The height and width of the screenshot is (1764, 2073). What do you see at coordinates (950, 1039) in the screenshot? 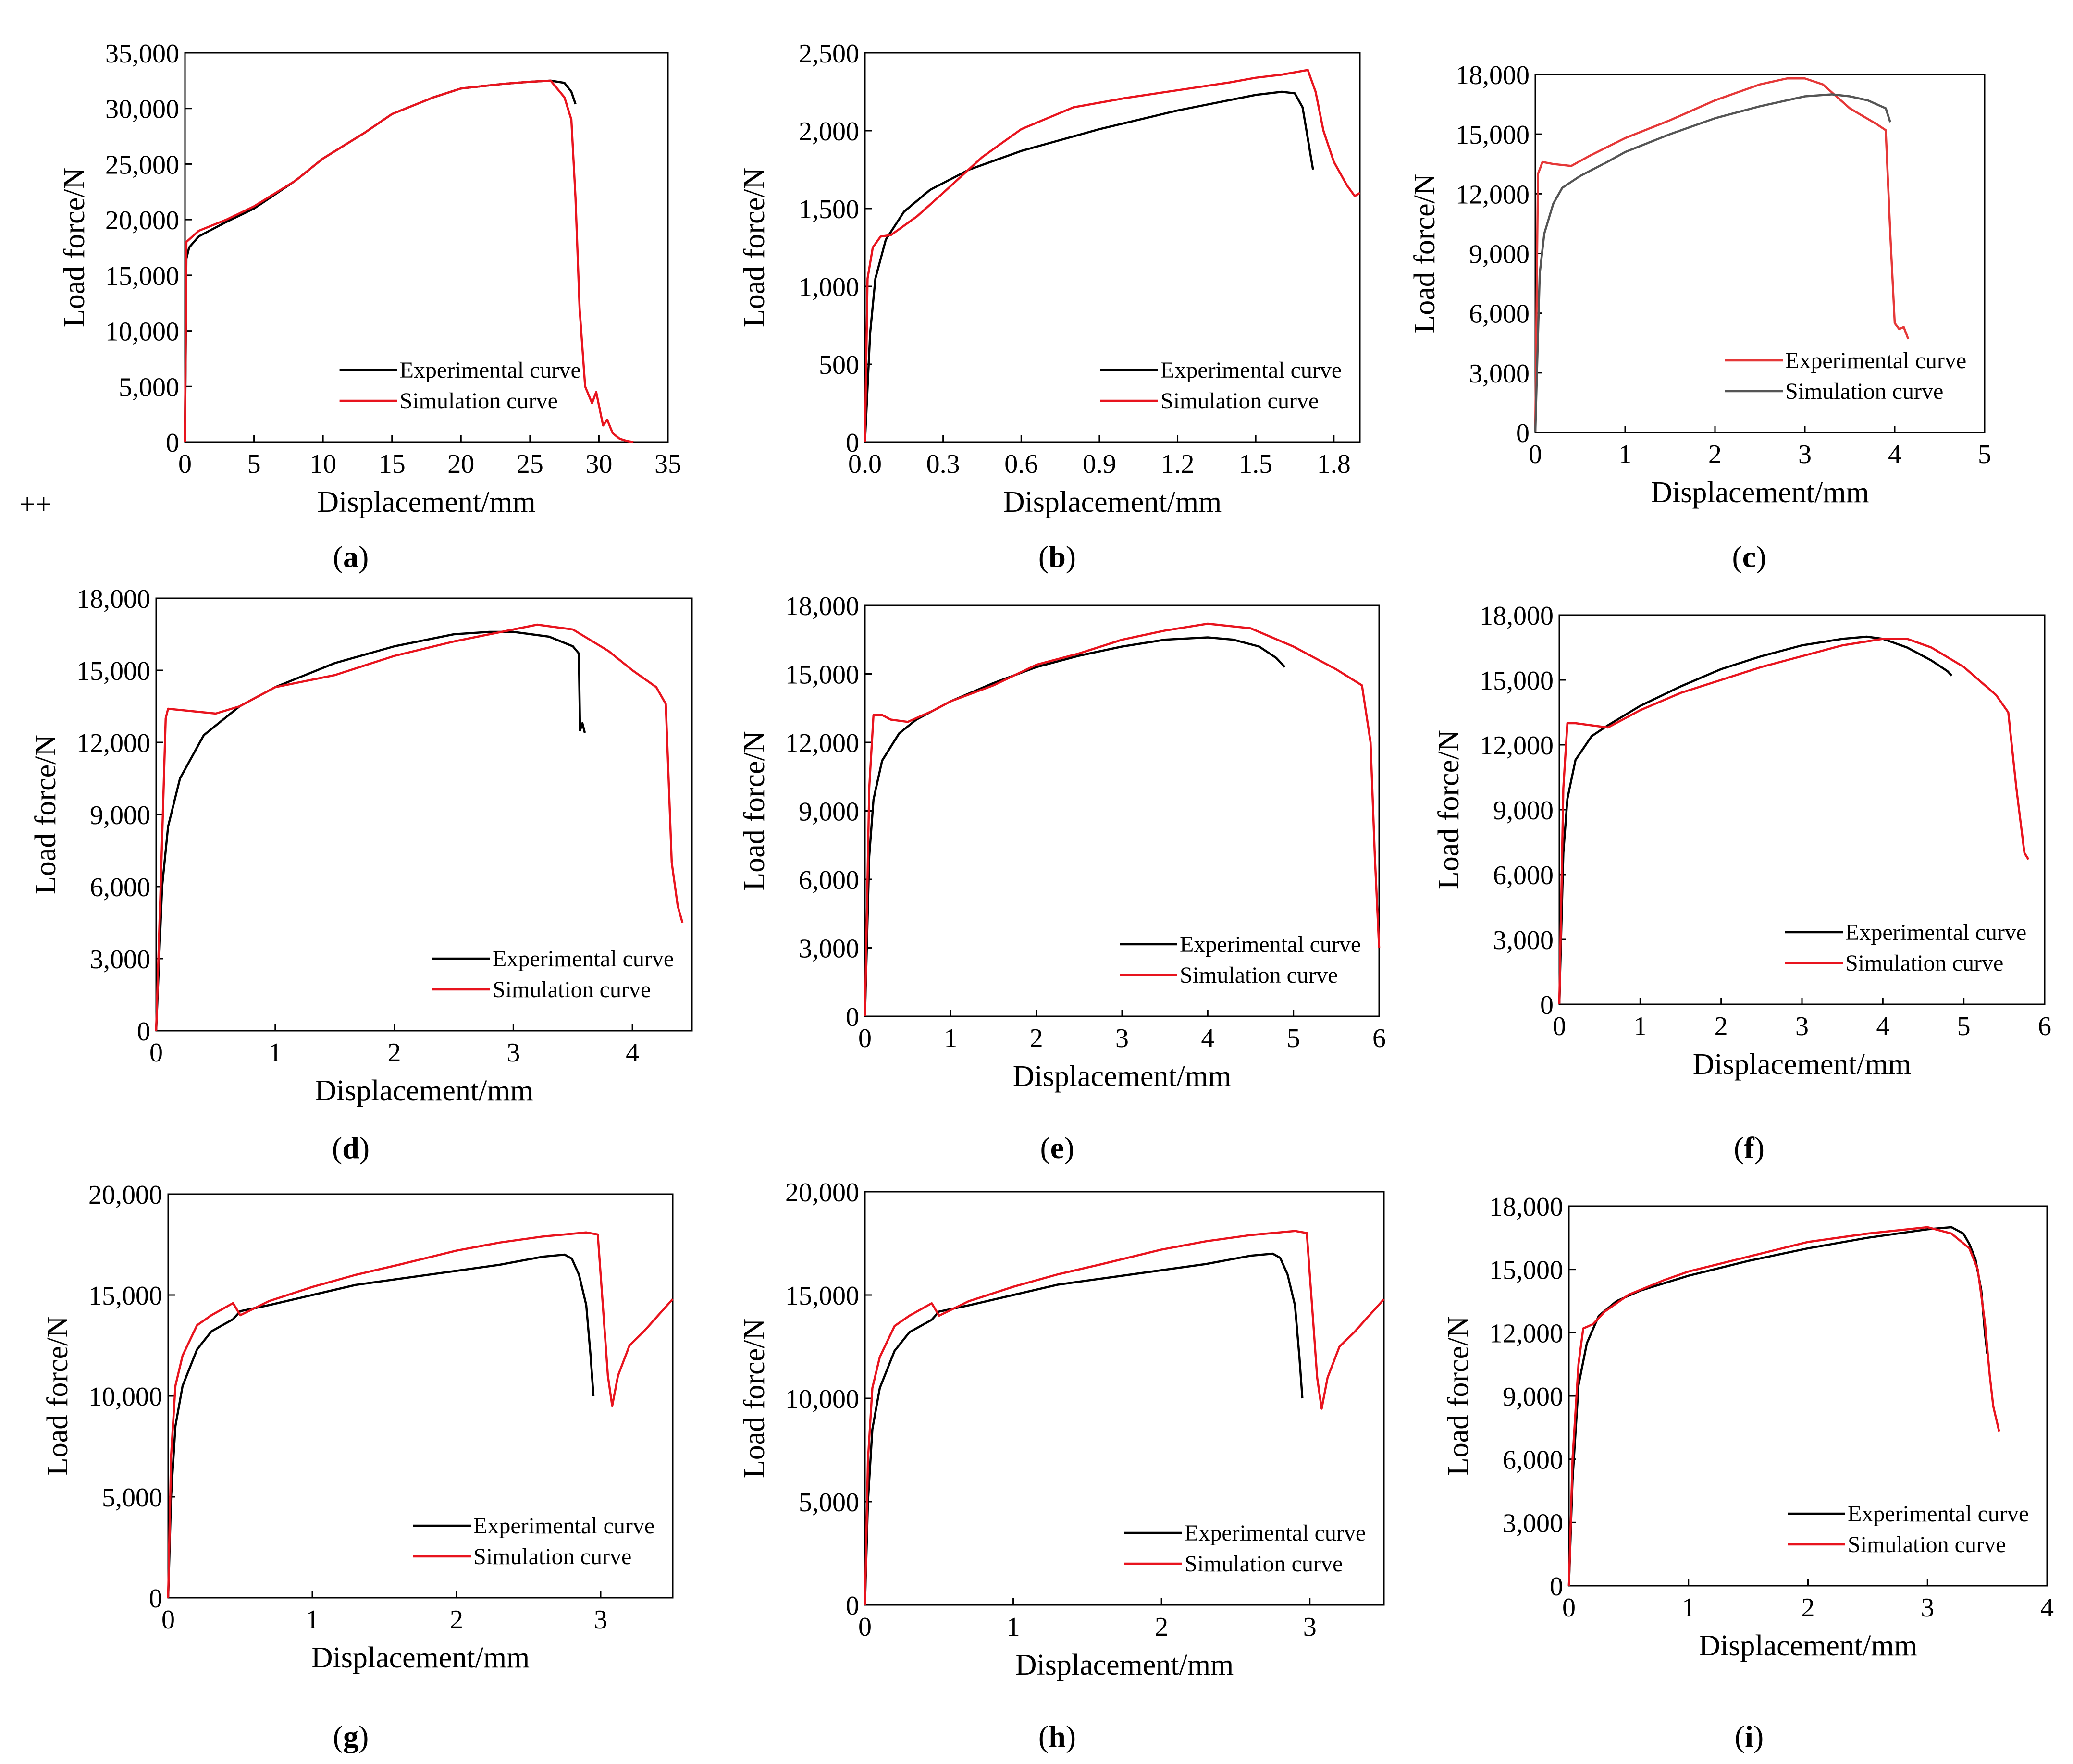
I see `panel-e-xtick-label: 1` at bounding box center [950, 1039].